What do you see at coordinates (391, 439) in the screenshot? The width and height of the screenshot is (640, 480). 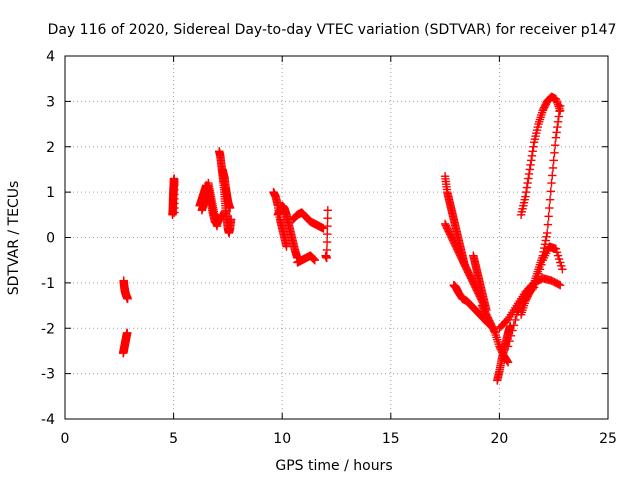 I see `x-tick-label: 15` at bounding box center [391, 439].